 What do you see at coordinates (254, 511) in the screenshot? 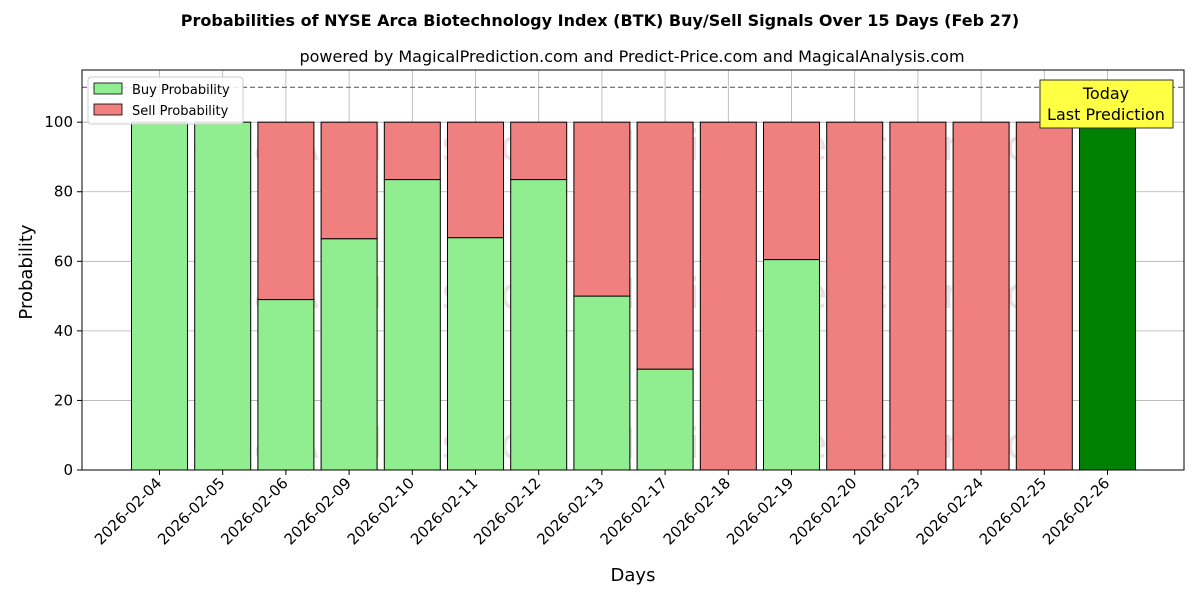
I see `x-tick-label: 2026-02-06` at bounding box center [254, 511].